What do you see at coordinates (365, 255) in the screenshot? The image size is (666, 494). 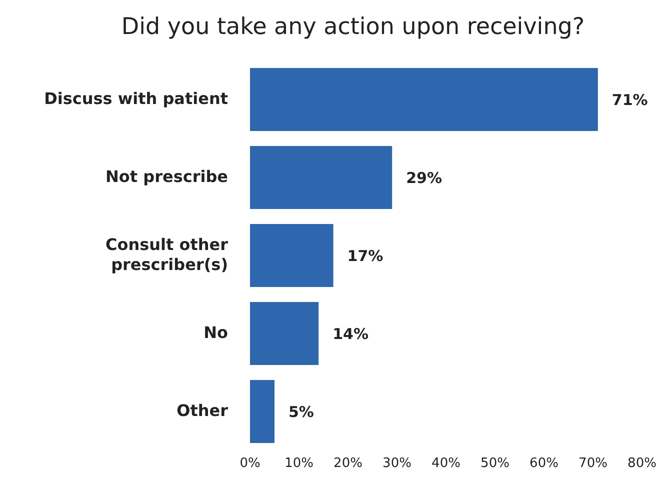 I see `data-label: 17%` at bounding box center [365, 255].